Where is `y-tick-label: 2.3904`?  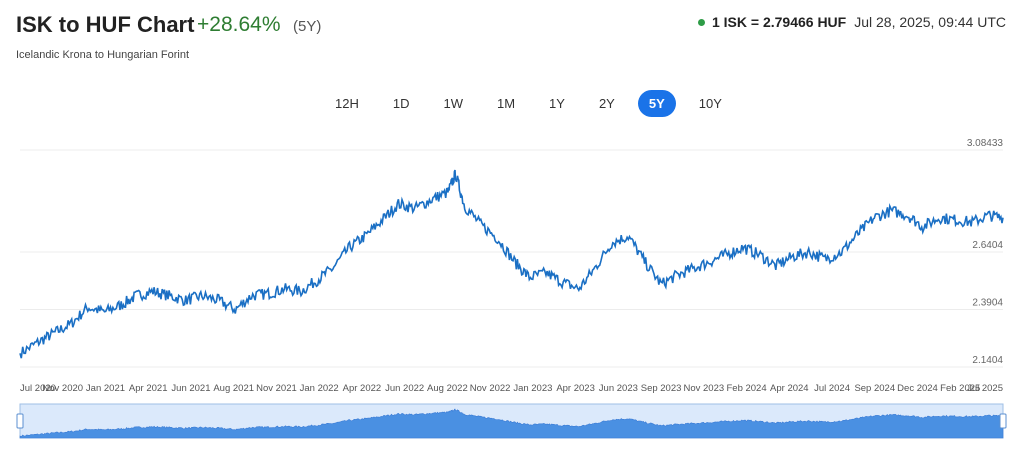
y-tick-label: 2.3904 is located at coordinates (987, 303).